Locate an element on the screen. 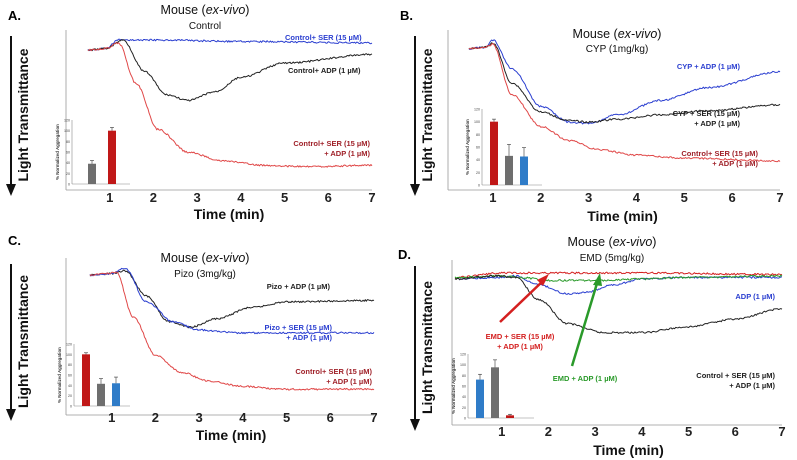  trace-label: Pizo + SER (15 µM) + ADP (1 µM) is located at coordinates (299, 332).